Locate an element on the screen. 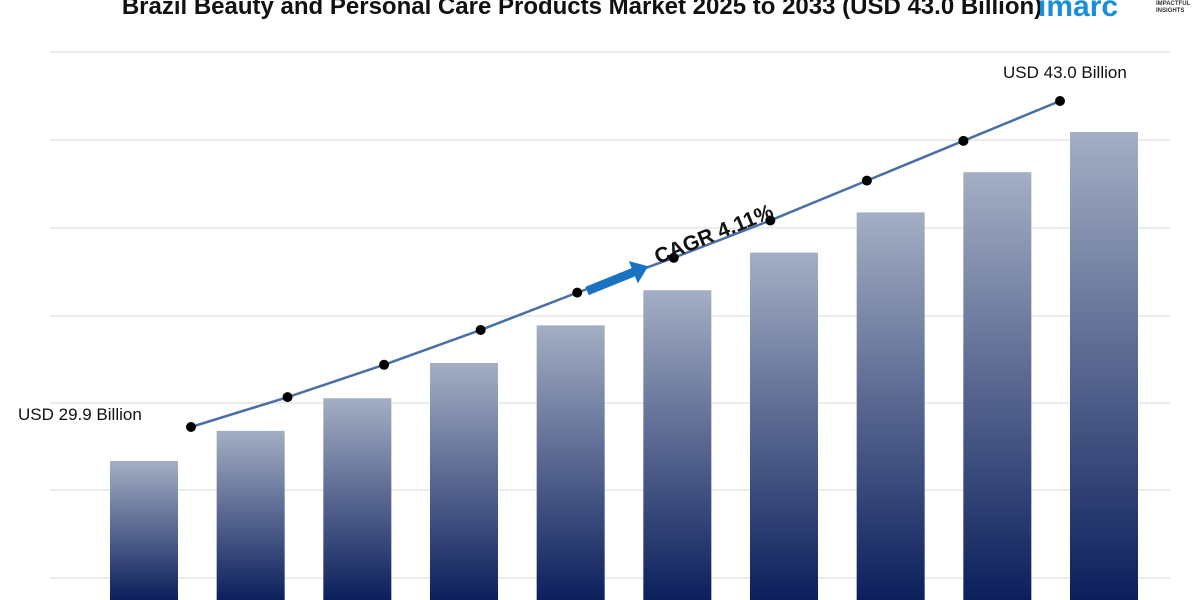 The width and height of the screenshot is (1200, 600). logo-tagline-1: IMPACTFUL is located at coordinates (1173, 4).